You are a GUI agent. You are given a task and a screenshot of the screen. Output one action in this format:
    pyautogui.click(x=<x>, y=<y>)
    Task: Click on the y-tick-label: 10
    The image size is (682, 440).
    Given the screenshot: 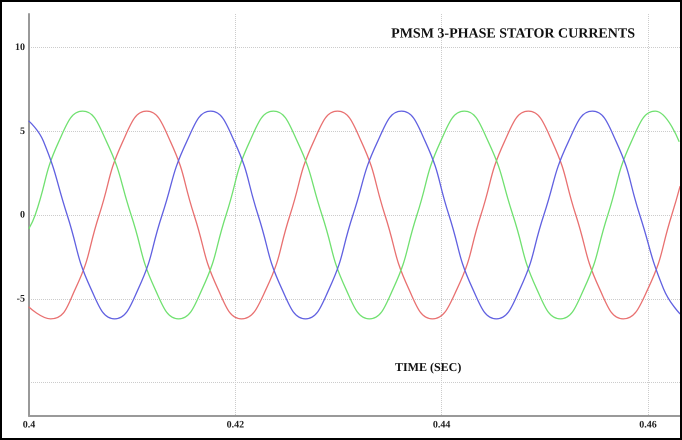 What is the action you would take?
    pyautogui.click(x=20, y=47)
    